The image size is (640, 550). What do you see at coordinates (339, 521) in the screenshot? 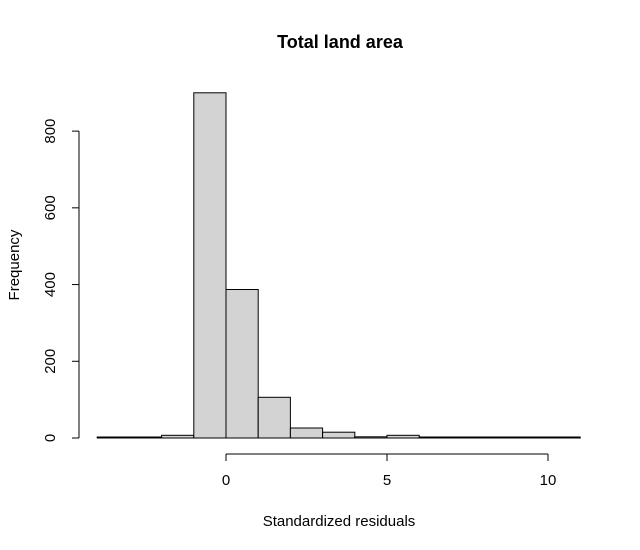
I see `x-axis-label: Standardized residuals` at bounding box center [339, 521].